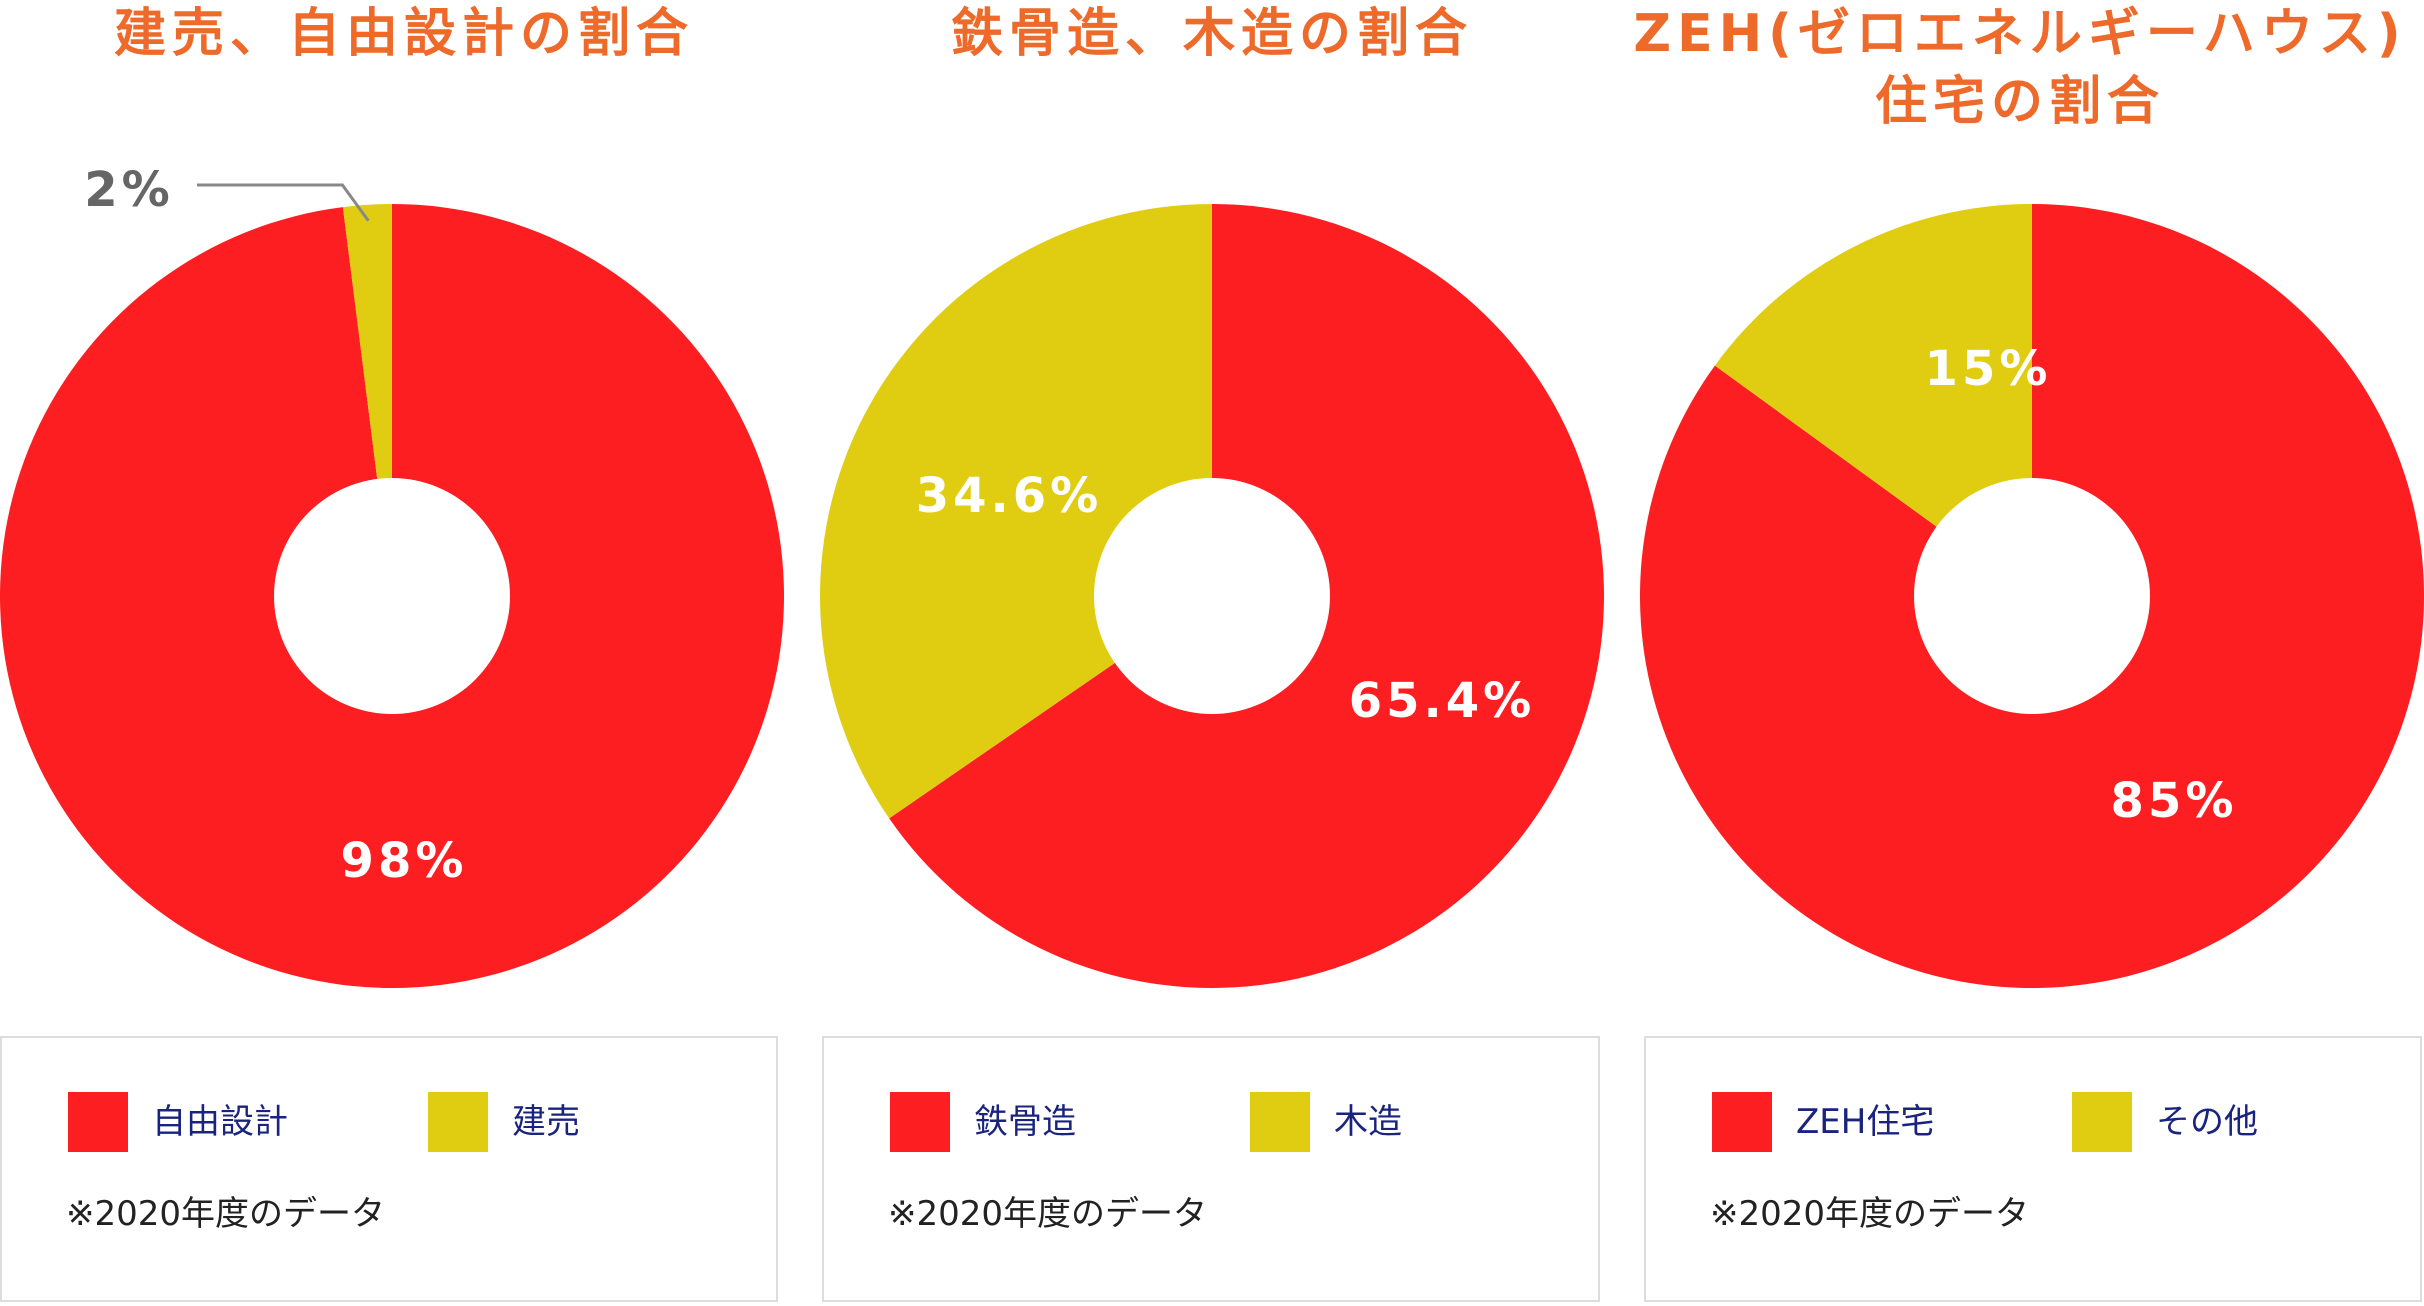 Image resolution: width=2424 pixels, height=1306 pixels. I want to click on legend-label: ZEH住宅, so click(1865, 1122).